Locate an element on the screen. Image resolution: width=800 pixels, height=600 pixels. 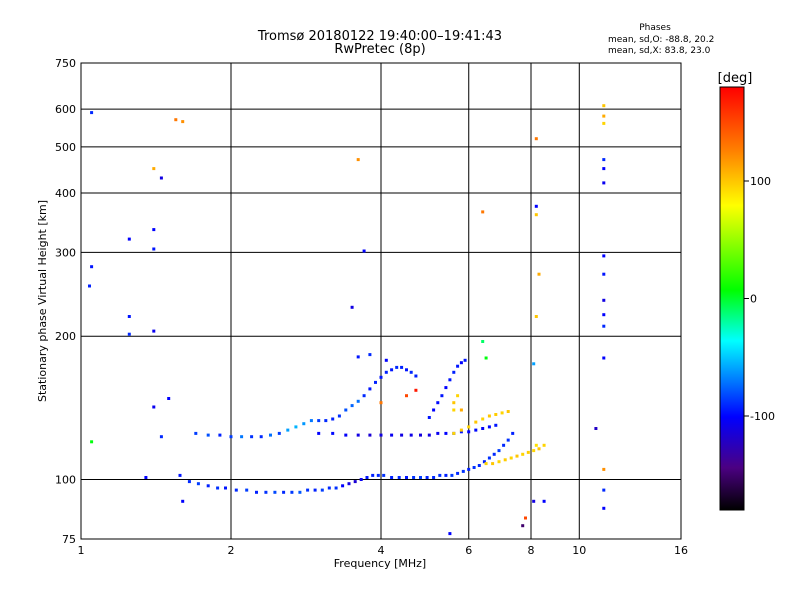
x-tick-label: 4 is located at coordinates (381, 550).